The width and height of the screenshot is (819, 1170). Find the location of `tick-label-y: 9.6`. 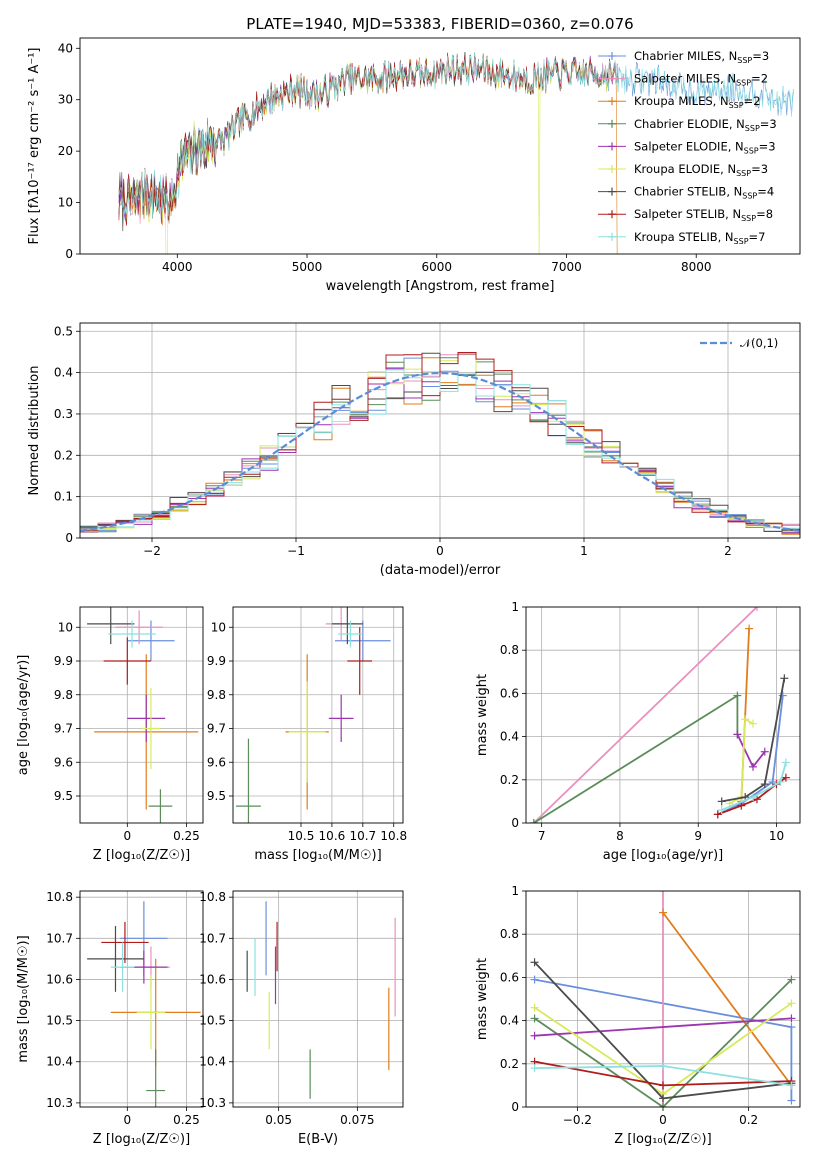

tick-label-y: 9.6 is located at coordinates (63, 762).